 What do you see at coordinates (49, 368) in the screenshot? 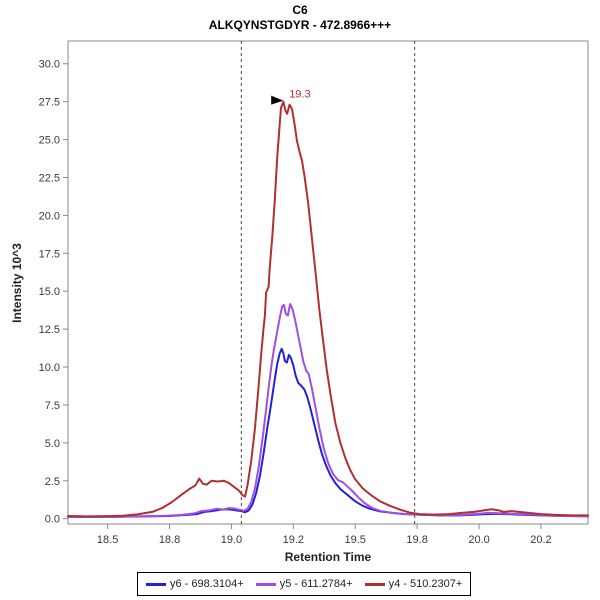
I see `y-tick-label: 10.0` at bounding box center [49, 368].